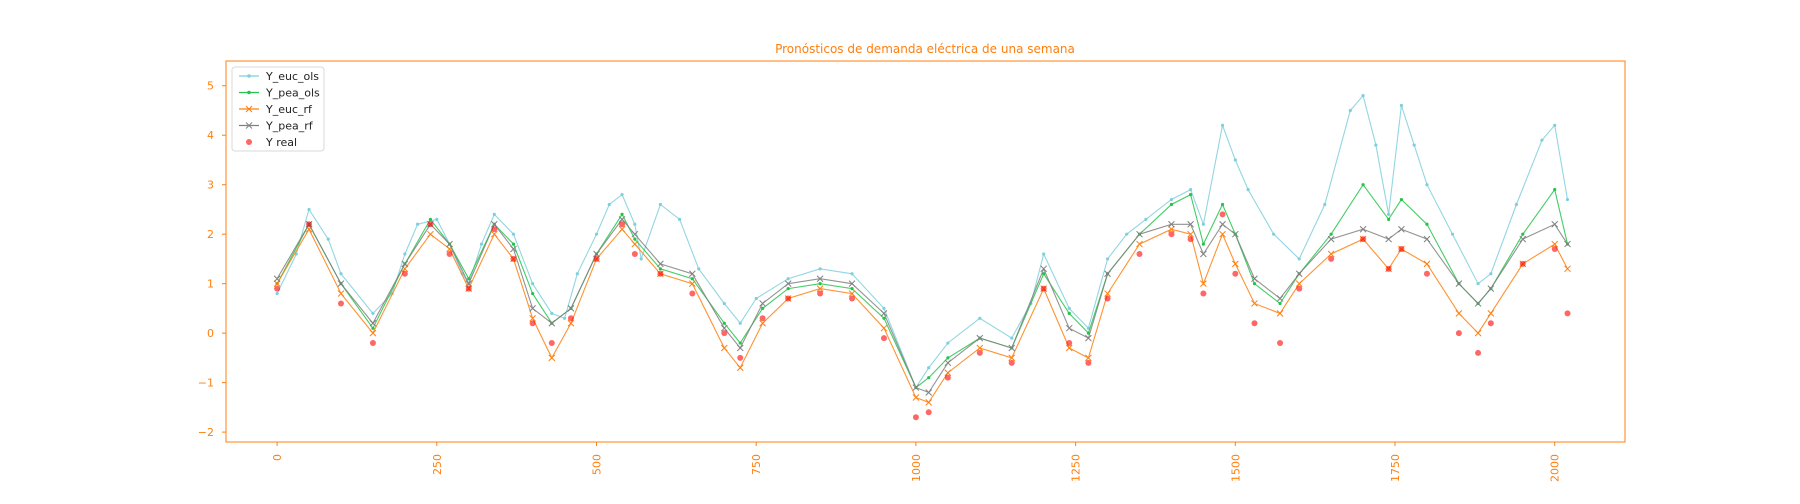 The height and width of the screenshot is (504, 1800). What do you see at coordinates (249, 109) in the screenshot?
I see `legend-marker` at bounding box center [249, 109].